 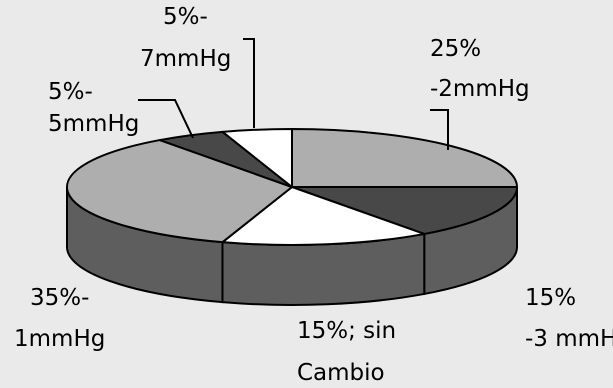 I want to click on slice-label-2-line-0: 15%; sin, so click(x=346, y=331).